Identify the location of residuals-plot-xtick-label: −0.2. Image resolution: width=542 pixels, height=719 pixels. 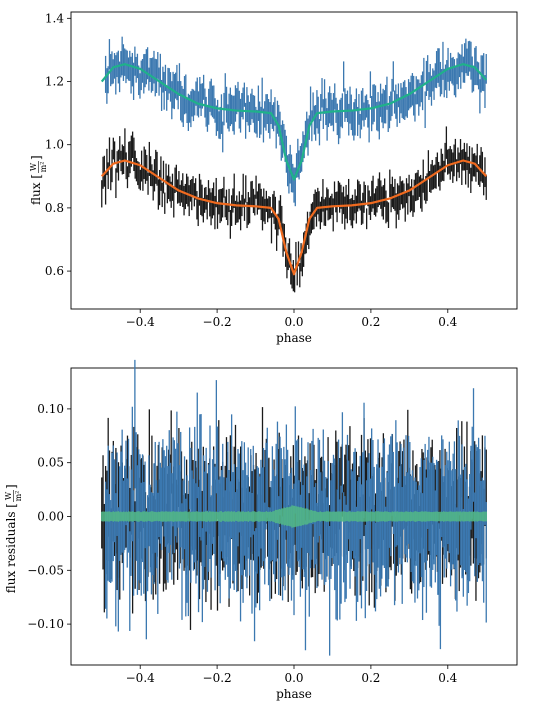
(217, 678).